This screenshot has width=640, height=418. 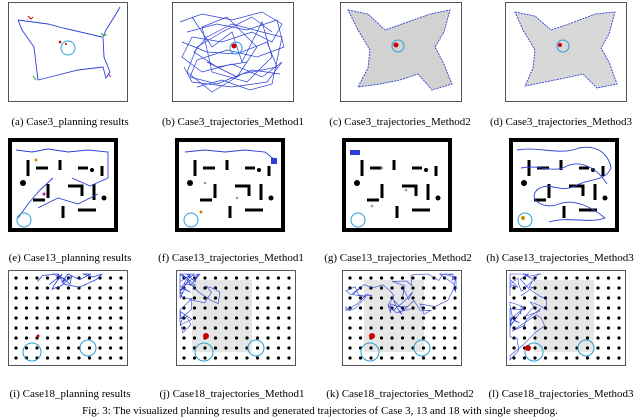 I want to click on caption-j: (j) Case18_trajectories_Method1, so click(x=232, y=394).